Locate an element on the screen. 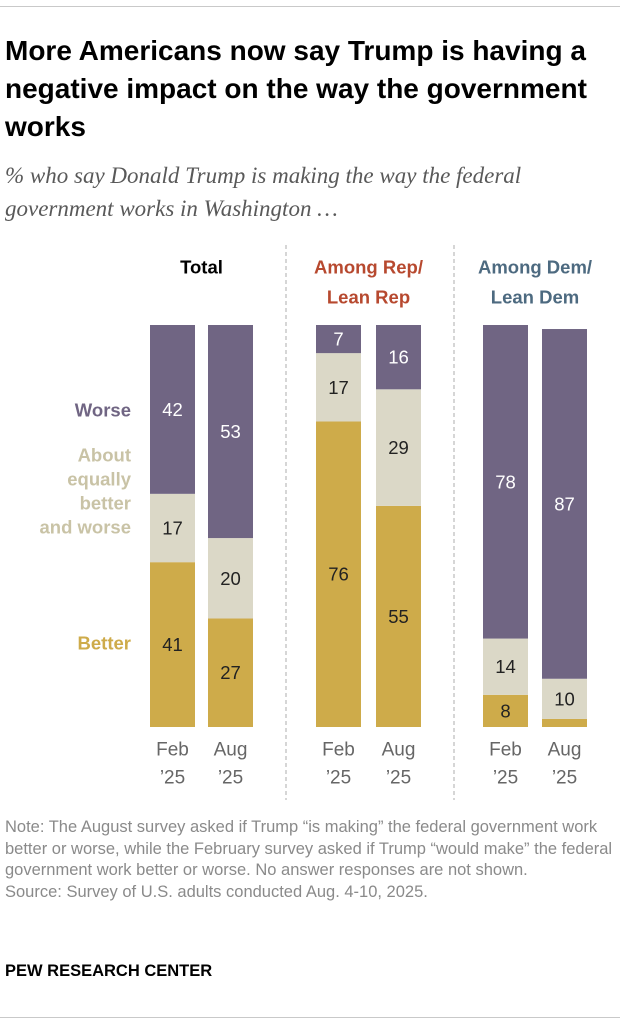 Image resolution: width=620 pixels, height=1024 pixels. value-label-better: 55 is located at coordinates (398, 616).